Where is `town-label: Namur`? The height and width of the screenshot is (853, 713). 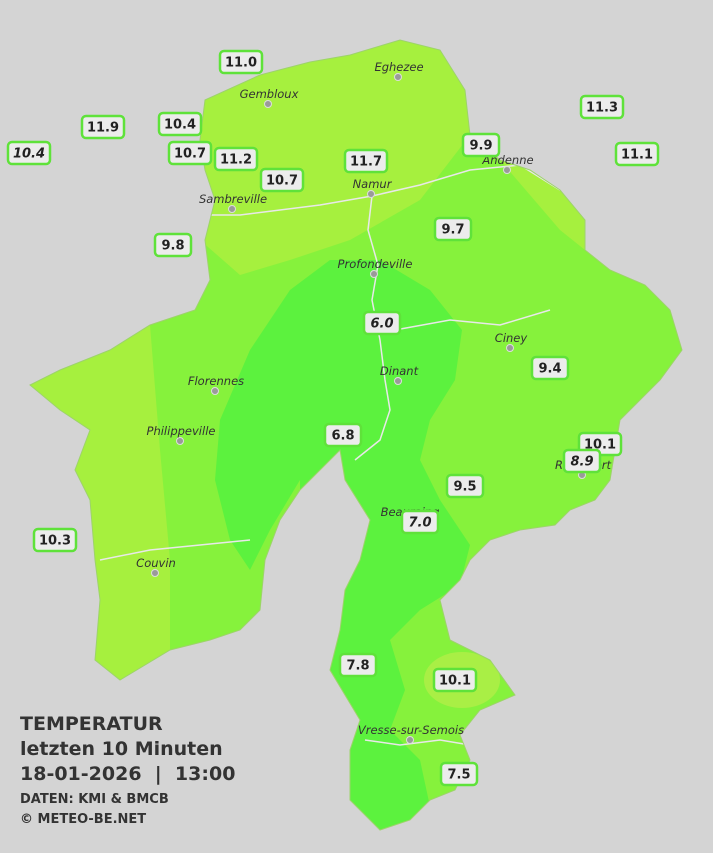 town-label: Namur is located at coordinates (373, 184).